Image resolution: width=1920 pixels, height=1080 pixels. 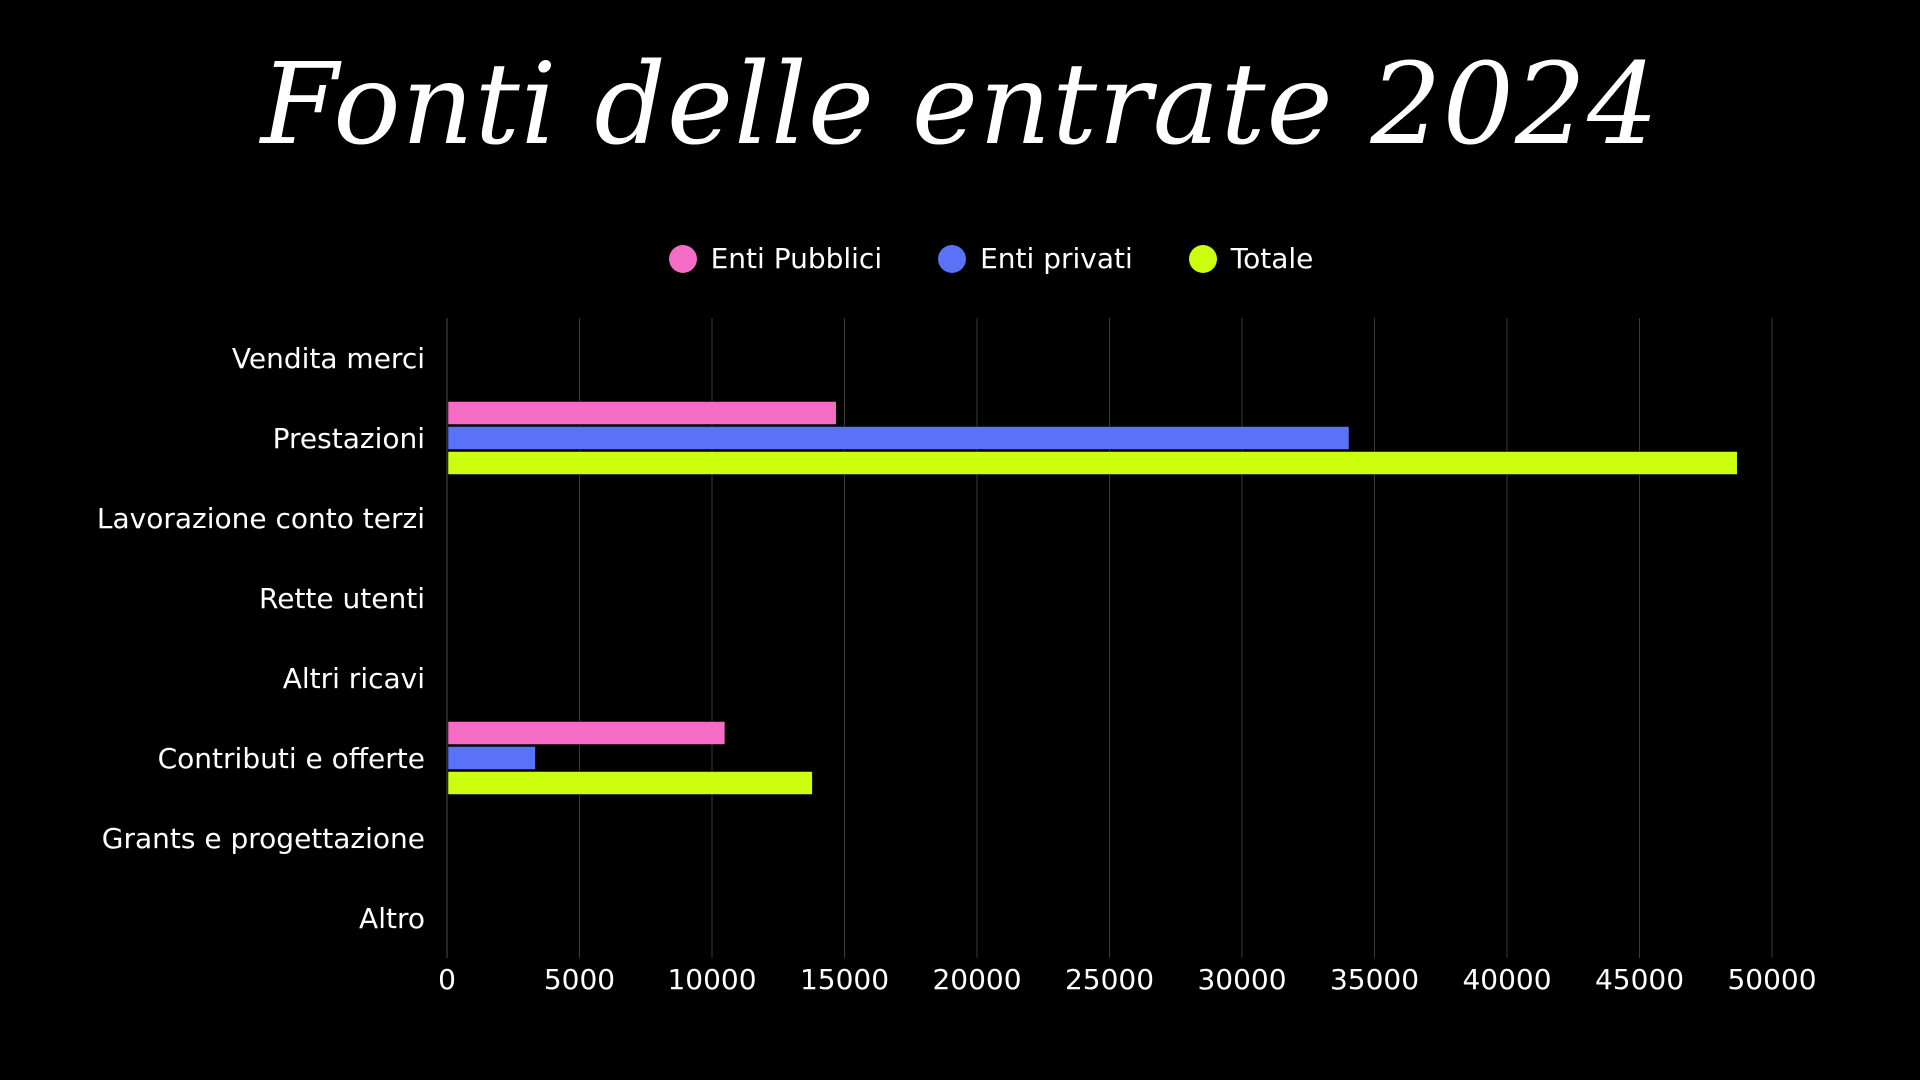 I want to click on legend-swatch-enti-pubblici, so click(x=682, y=258).